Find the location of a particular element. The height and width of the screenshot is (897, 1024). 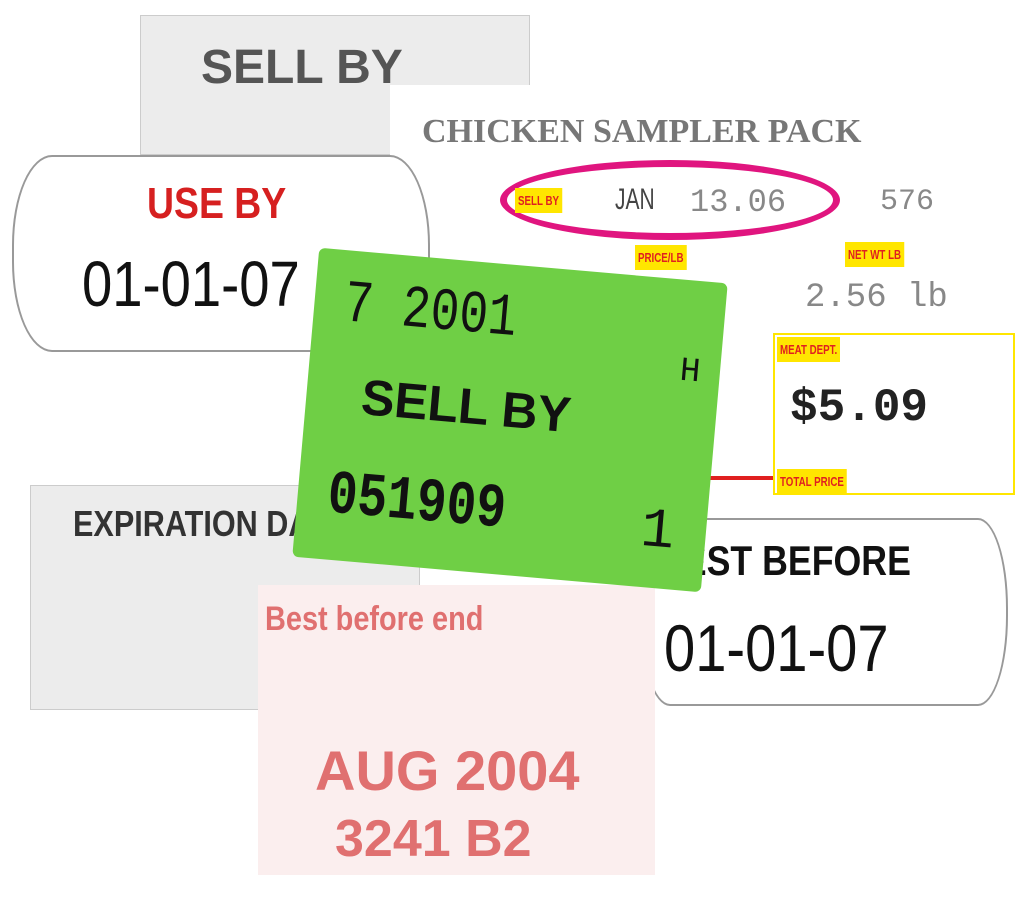

label-top: 7 2001 is located at coordinates (430, 313).